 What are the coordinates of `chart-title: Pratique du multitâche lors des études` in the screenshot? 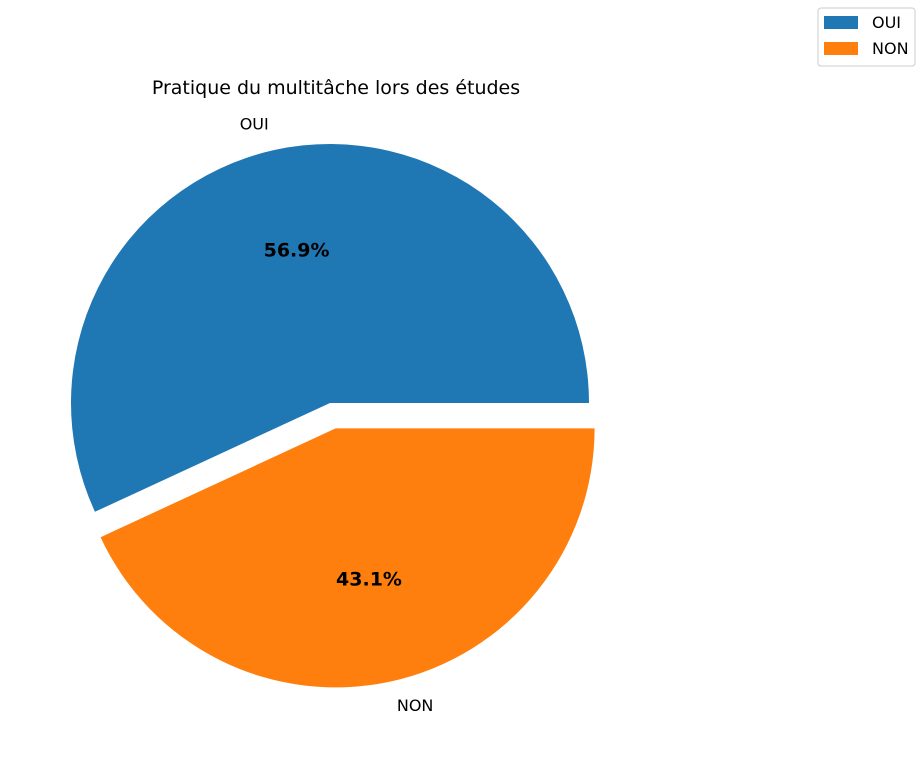 It's located at (336, 88).